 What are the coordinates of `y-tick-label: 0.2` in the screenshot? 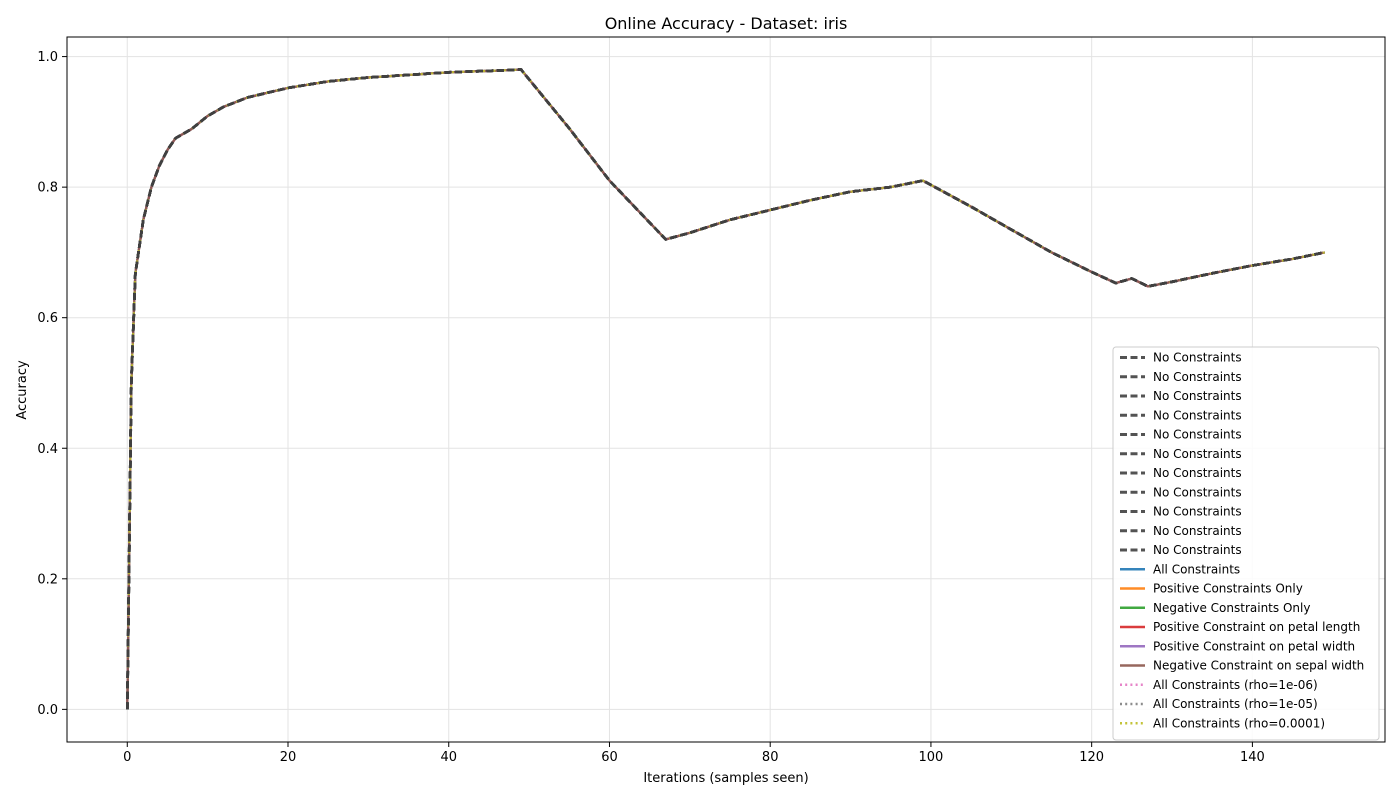 It's located at (47, 579).